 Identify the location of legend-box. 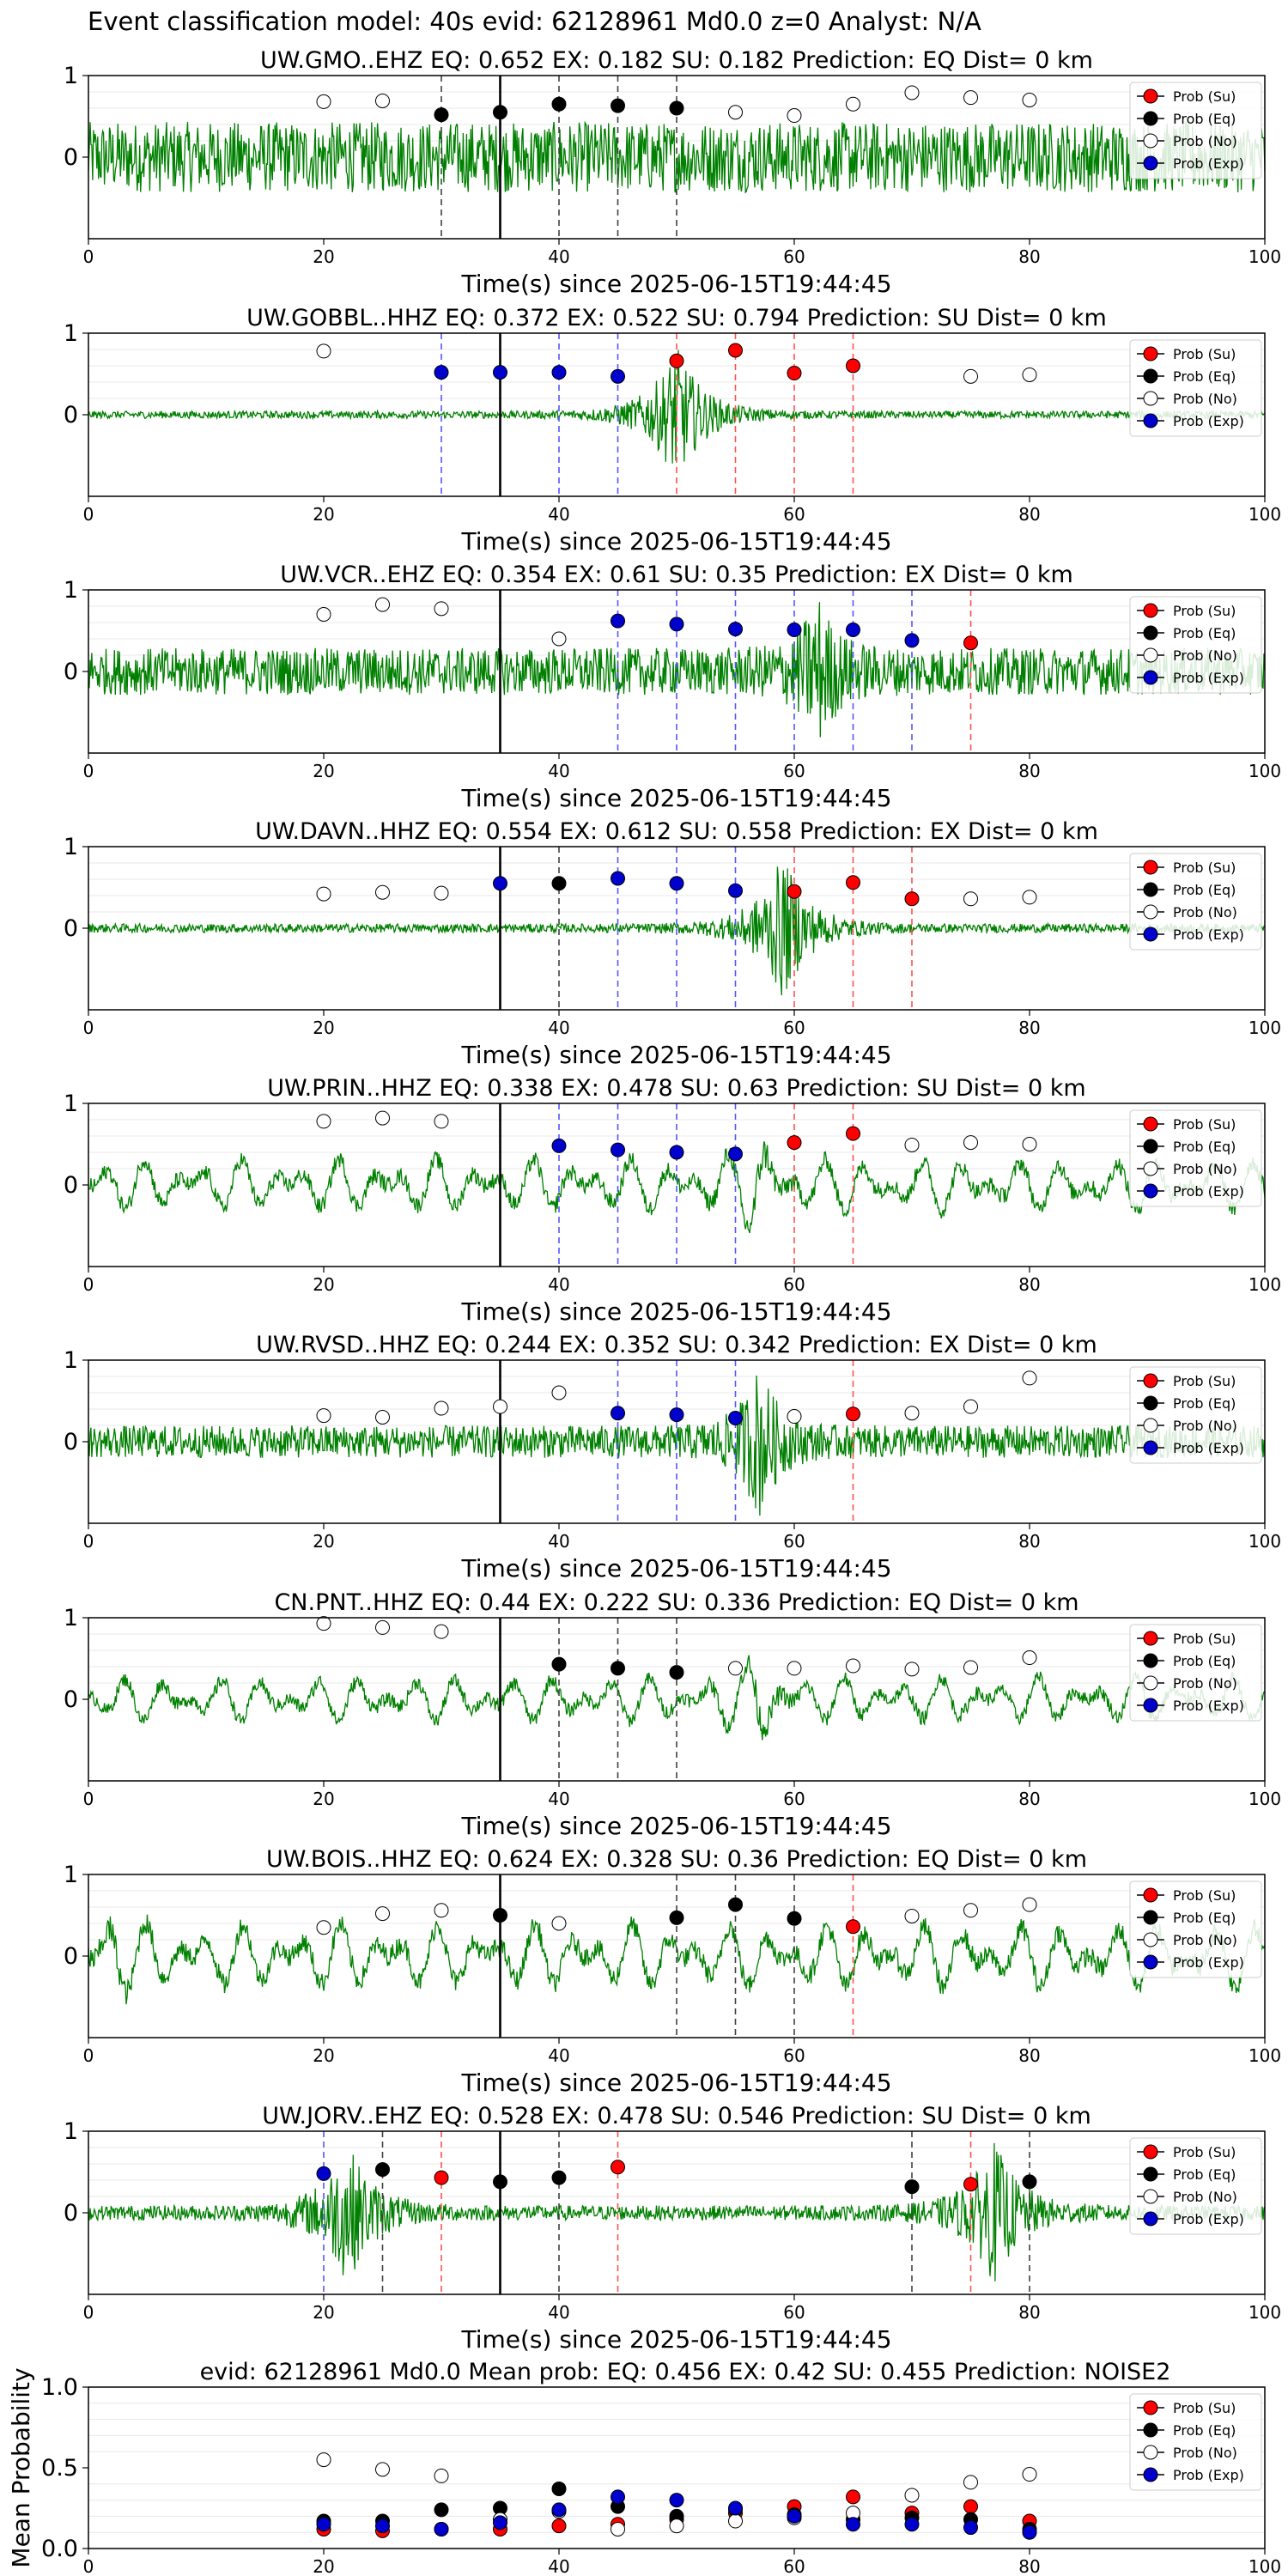
(1195, 388).